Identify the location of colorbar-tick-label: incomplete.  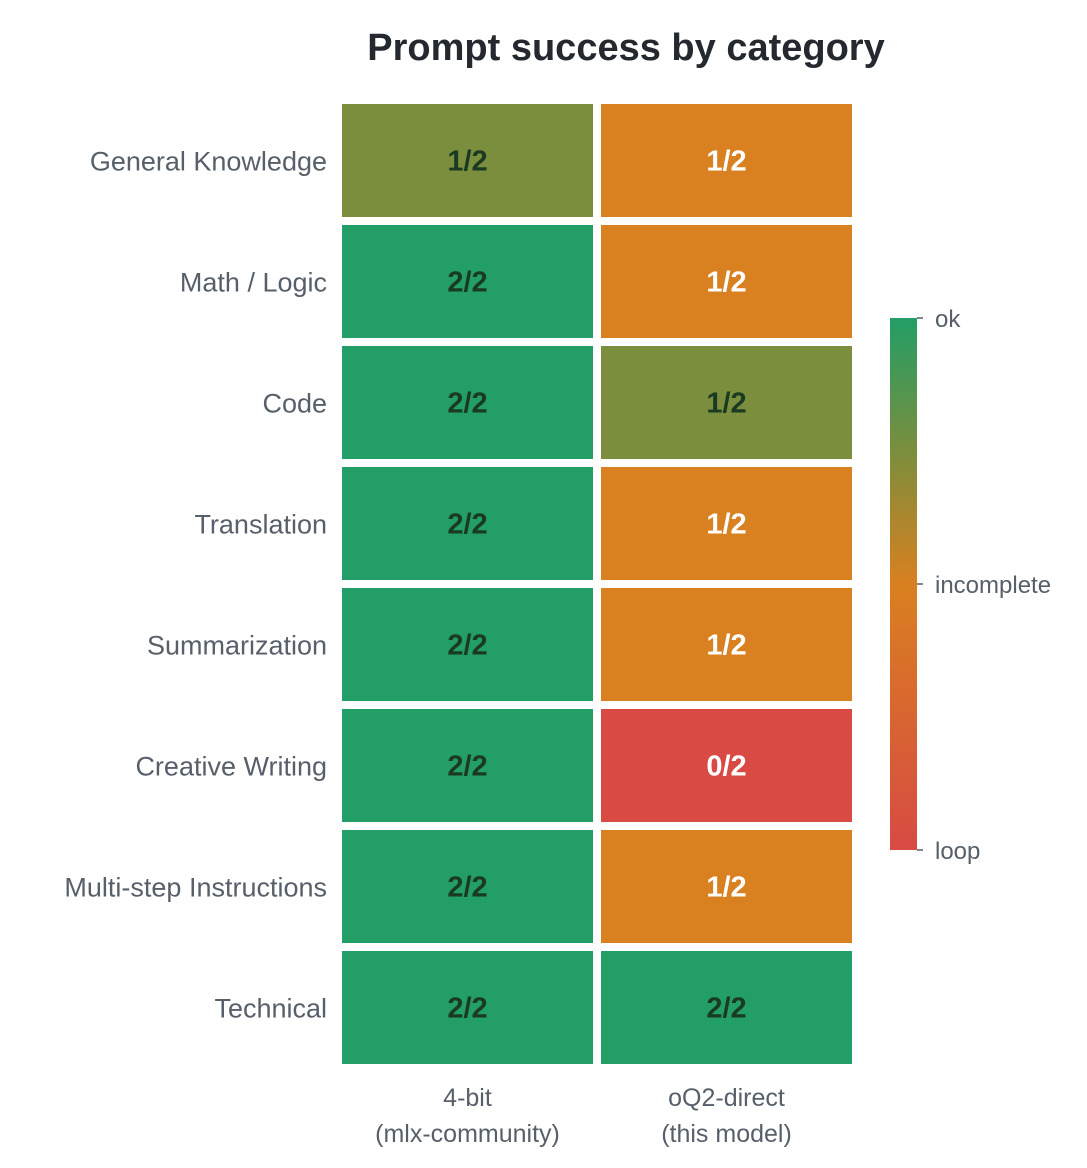
(993, 585).